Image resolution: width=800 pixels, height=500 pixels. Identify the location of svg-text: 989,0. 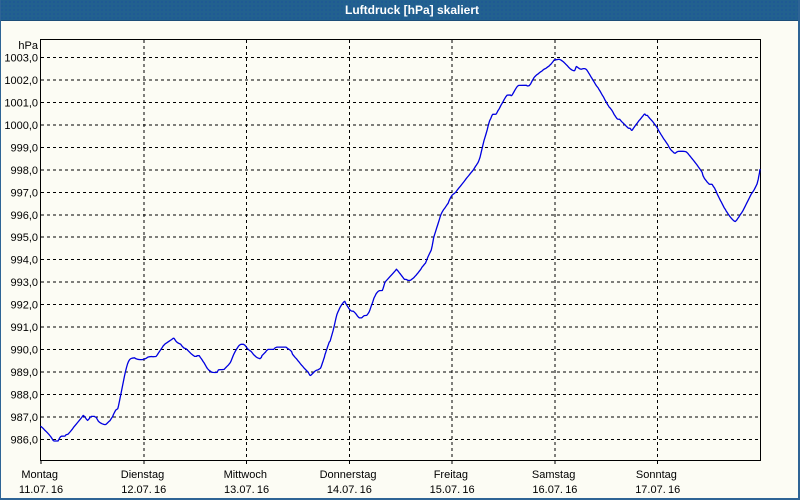
(24, 373).